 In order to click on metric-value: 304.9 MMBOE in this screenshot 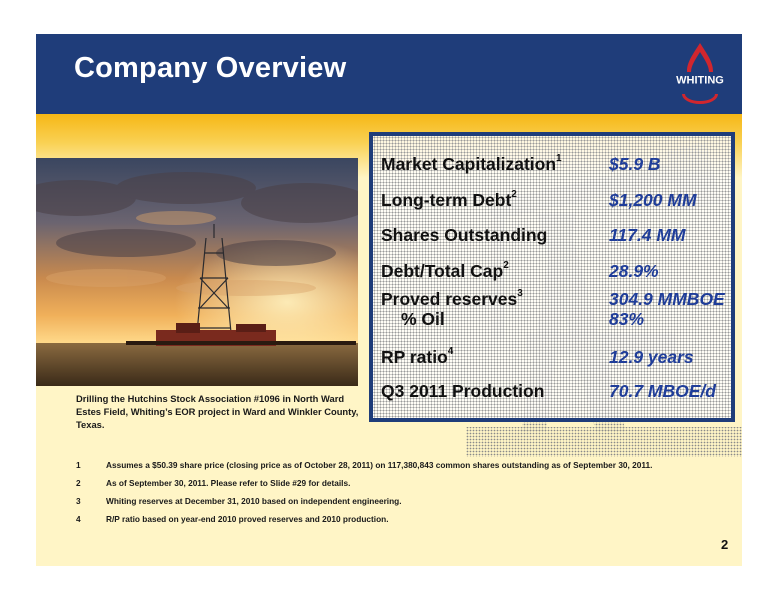, I will do `click(667, 299)`.